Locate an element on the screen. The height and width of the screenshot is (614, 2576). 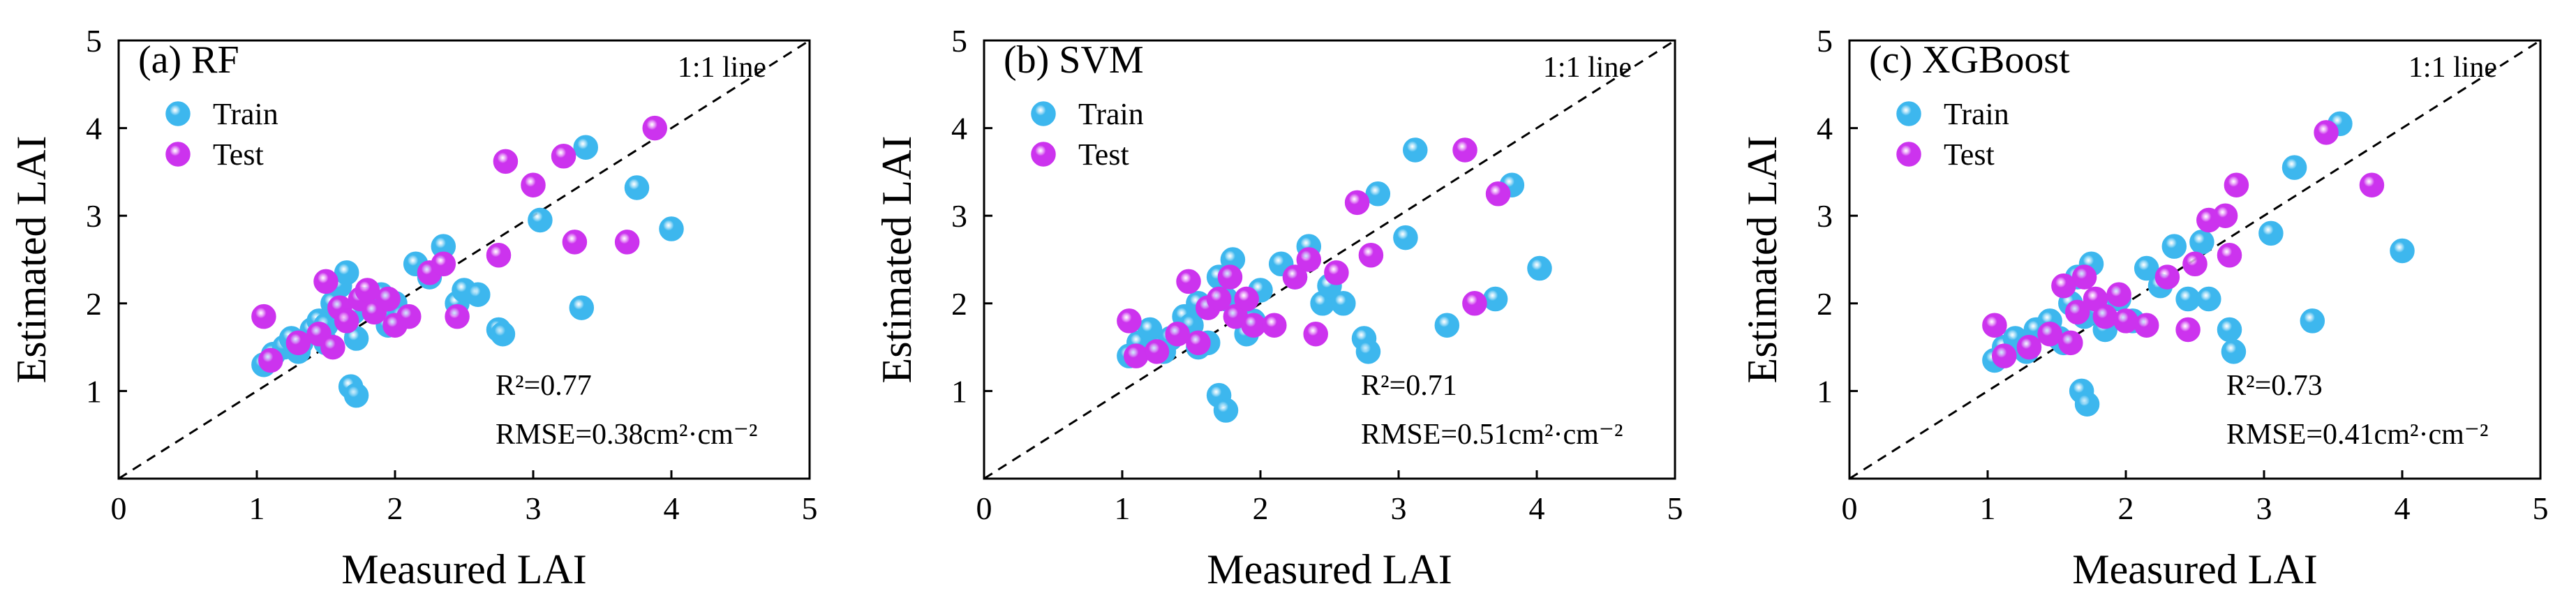
reference-line-label: 1:1 line is located at coordinates (722, 68).